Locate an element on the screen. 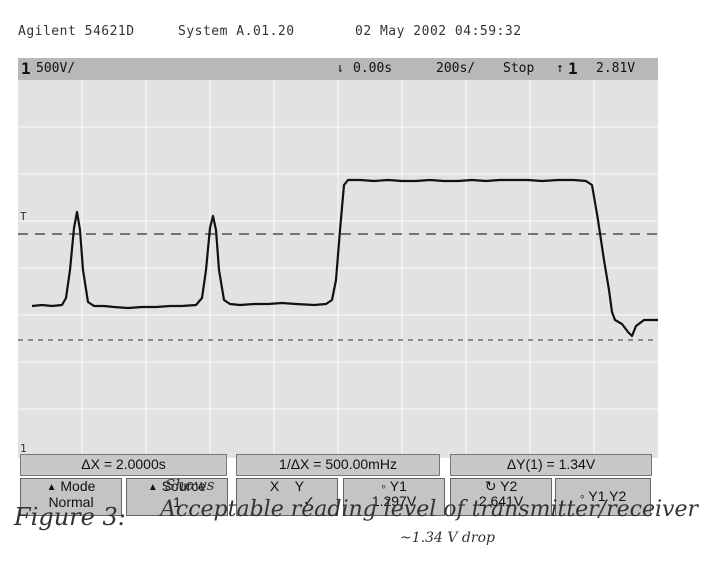 The image size is (716, 566). mode-label: Mode is located at coordinates (78, 486).